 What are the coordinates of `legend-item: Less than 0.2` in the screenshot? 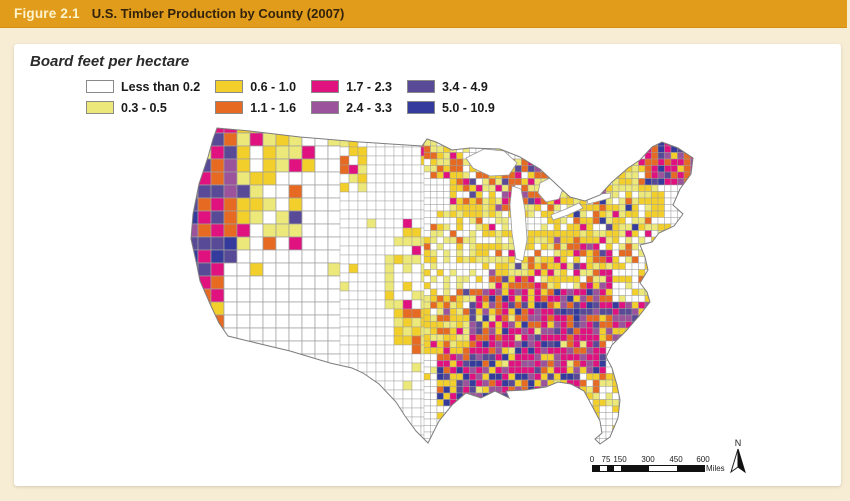 It's located at (143, 86).